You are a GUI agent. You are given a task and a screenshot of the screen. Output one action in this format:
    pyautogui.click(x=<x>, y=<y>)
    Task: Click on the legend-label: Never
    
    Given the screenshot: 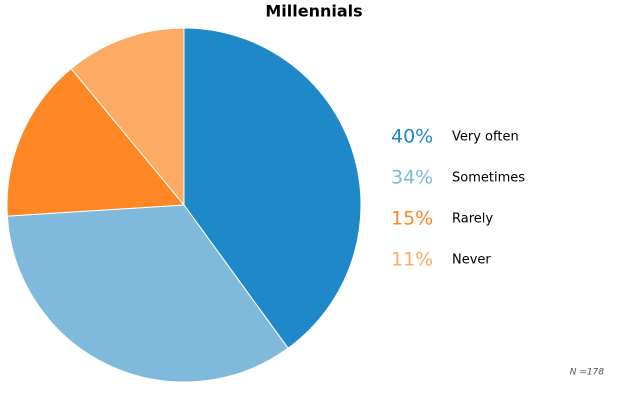 What is the action you would take?
    pyautogui.click(x=471, y=260)
    